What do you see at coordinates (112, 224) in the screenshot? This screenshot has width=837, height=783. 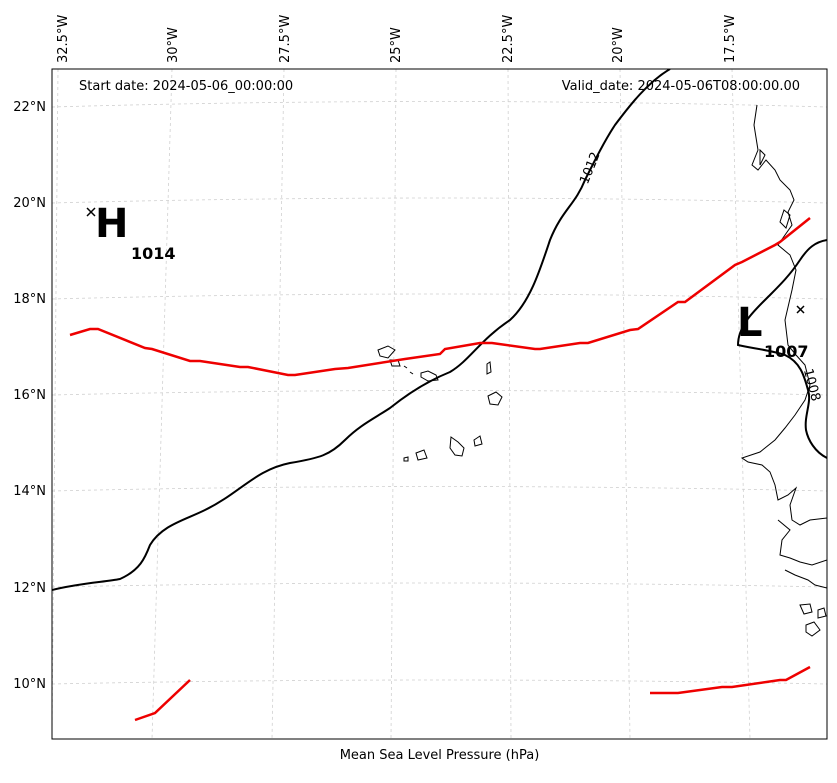 I see `high-pressure-letter: H` at bounding box center [112, 224].